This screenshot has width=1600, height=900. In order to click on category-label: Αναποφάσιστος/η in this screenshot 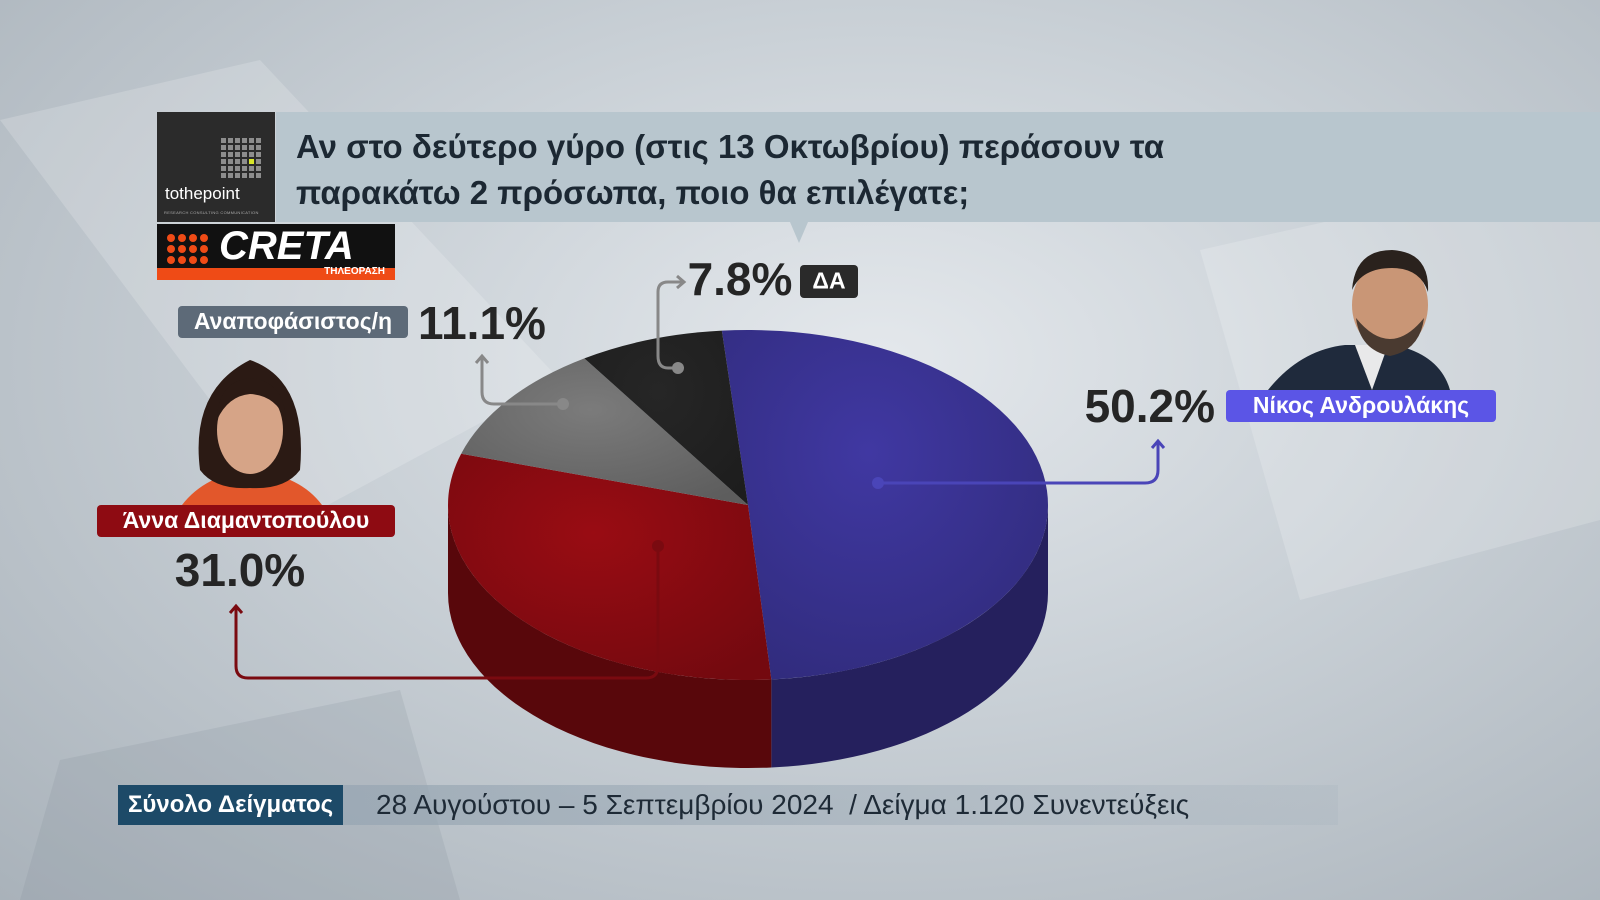, I will do `click(293, 321)`.